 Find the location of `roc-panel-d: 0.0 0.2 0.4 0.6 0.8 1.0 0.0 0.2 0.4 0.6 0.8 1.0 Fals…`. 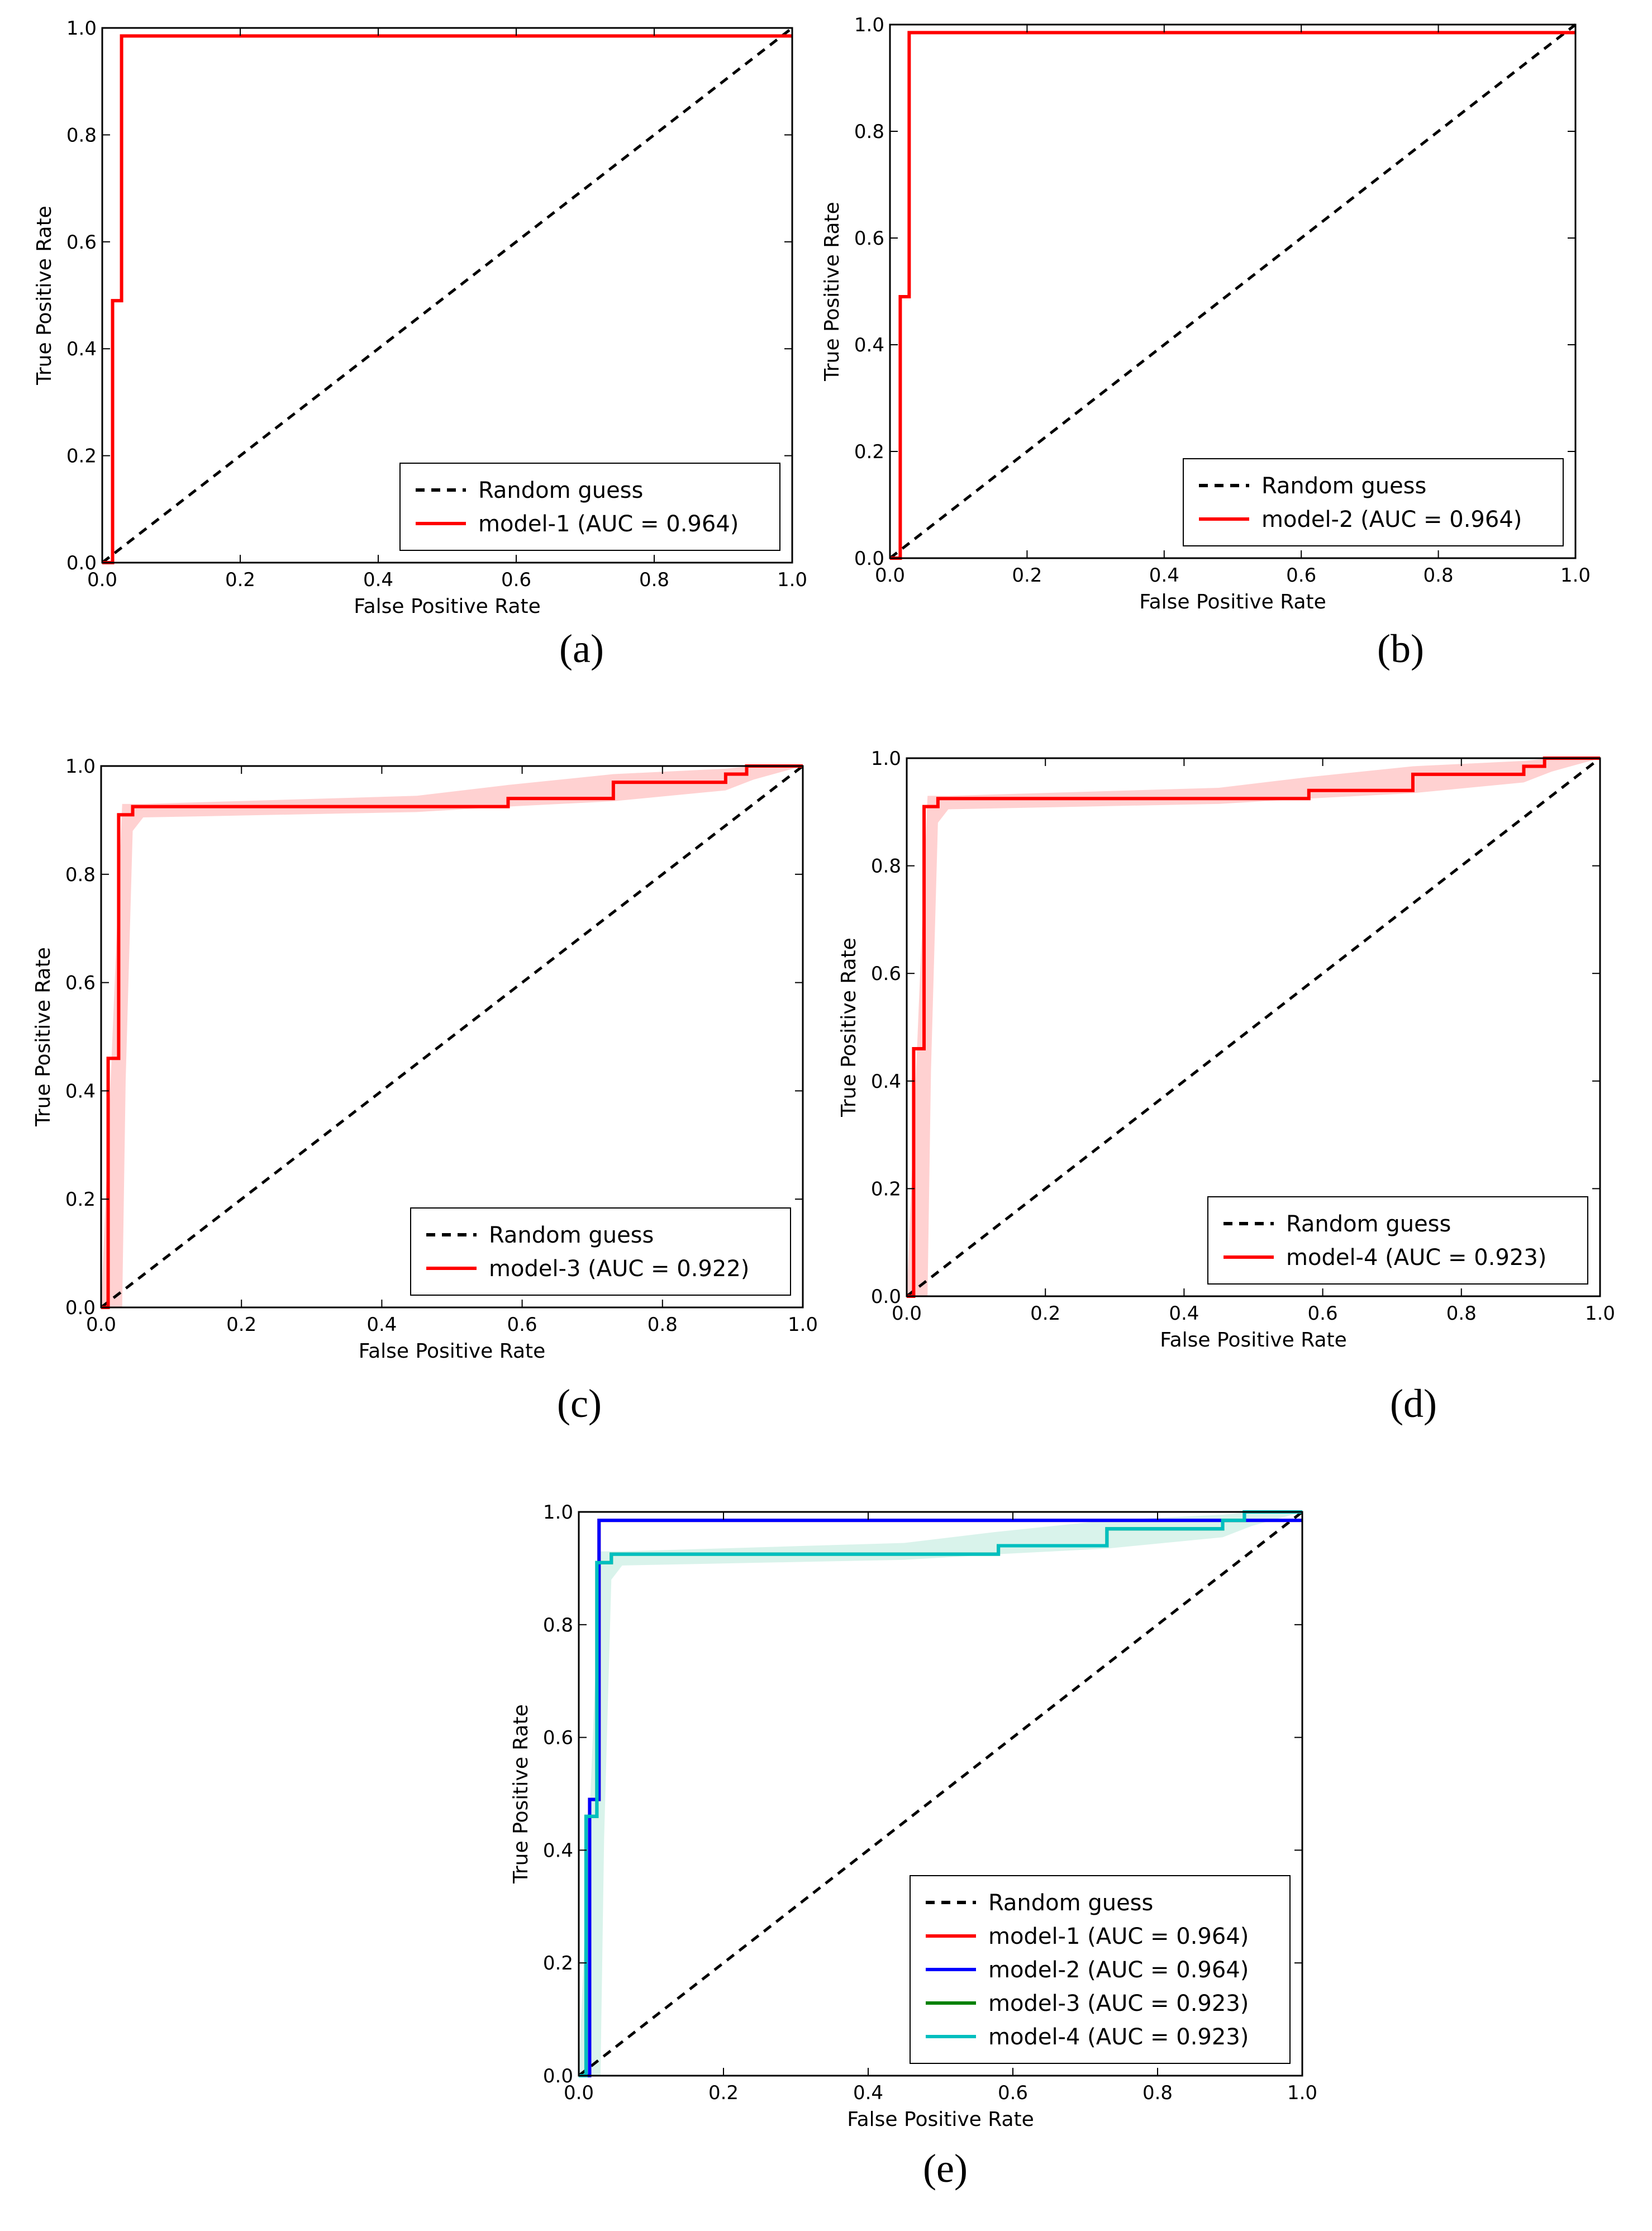

roc-panel-d: 0.0 0.2 0.4 0.6 0.8 1.0 0.0 0.2 0.4 0.6 0.8 1.0 Fals… is located at coordinates (1226, 1050).